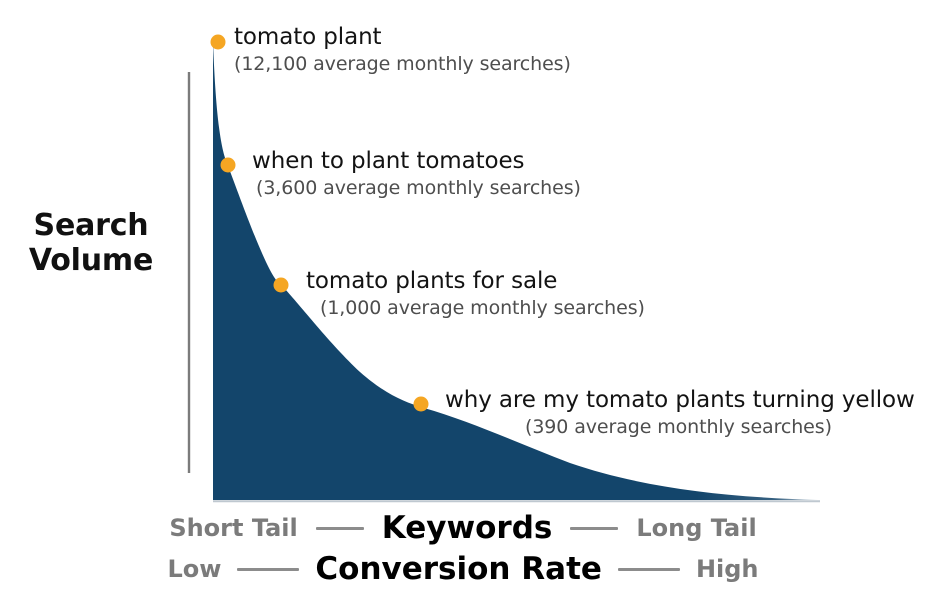  Describe the element at coordinates (678, 426) in the screenshot. I see `data-point-volume: (390 average monthly searches)` at that location.